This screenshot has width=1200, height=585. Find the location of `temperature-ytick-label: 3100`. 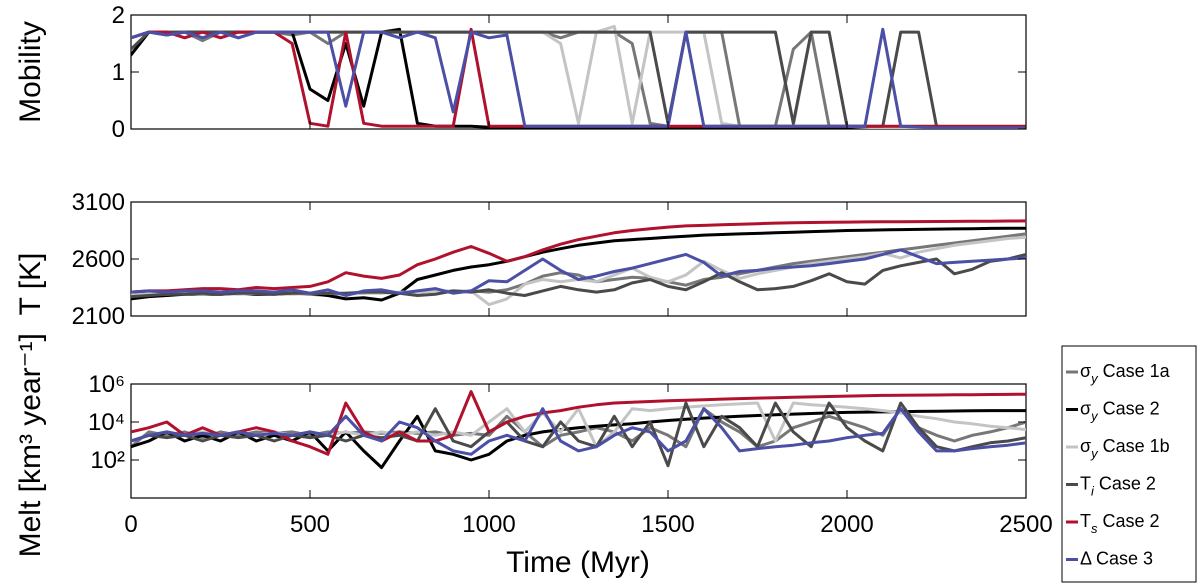

temperature-ytick-label: 3100 is located at coordinates (98, 202).